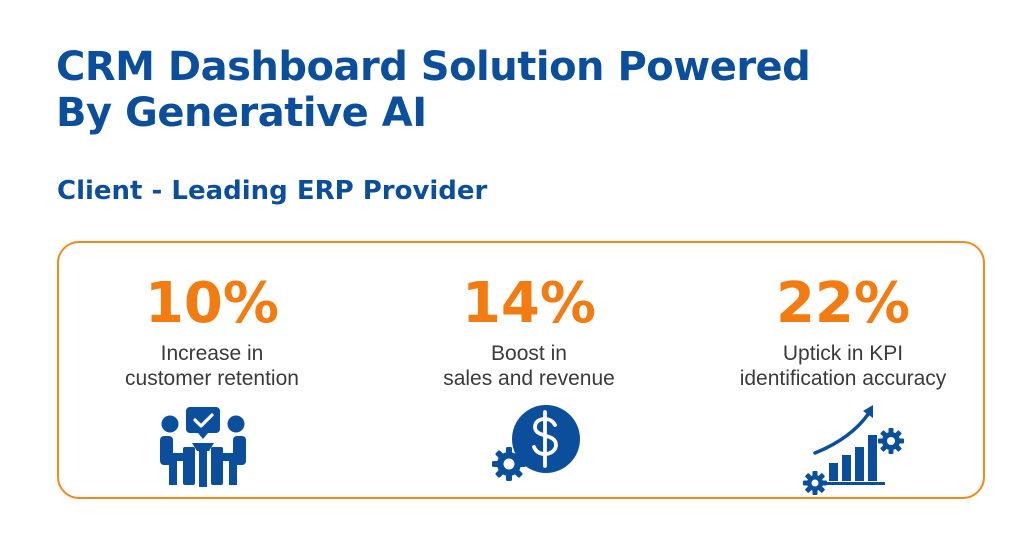 The height and width of the screenshot is (558, 1024). What do you see at coordinates (212, 353) in the screenshot?
I see `stat-description-line-1: Increase in` at bounding box center [212, 353].